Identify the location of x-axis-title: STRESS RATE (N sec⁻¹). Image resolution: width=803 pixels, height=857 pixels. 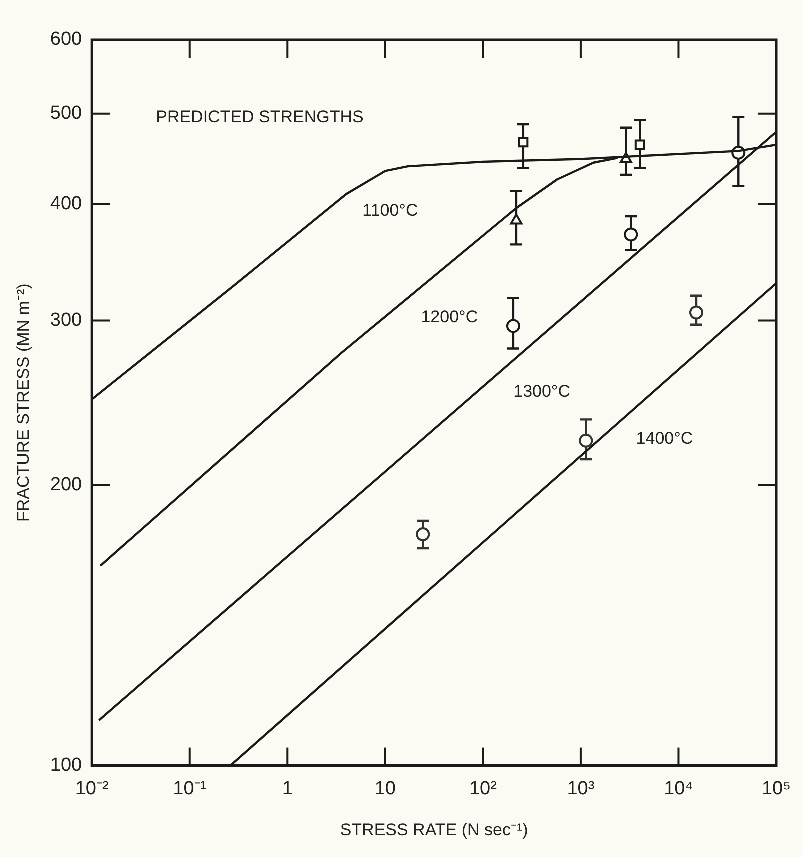
(434, 830).